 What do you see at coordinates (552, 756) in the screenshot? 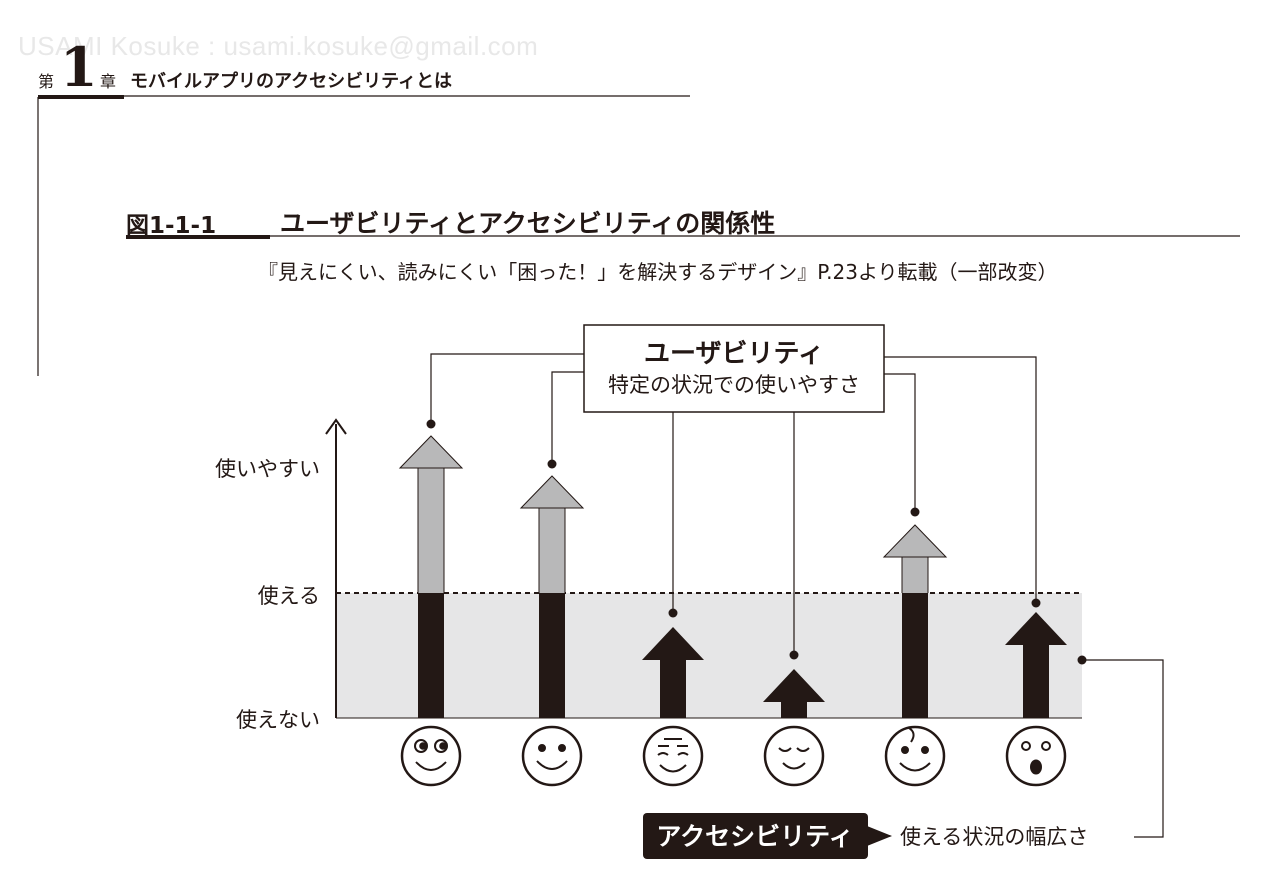
I see `smile-face` at bounding box center [552, 756].